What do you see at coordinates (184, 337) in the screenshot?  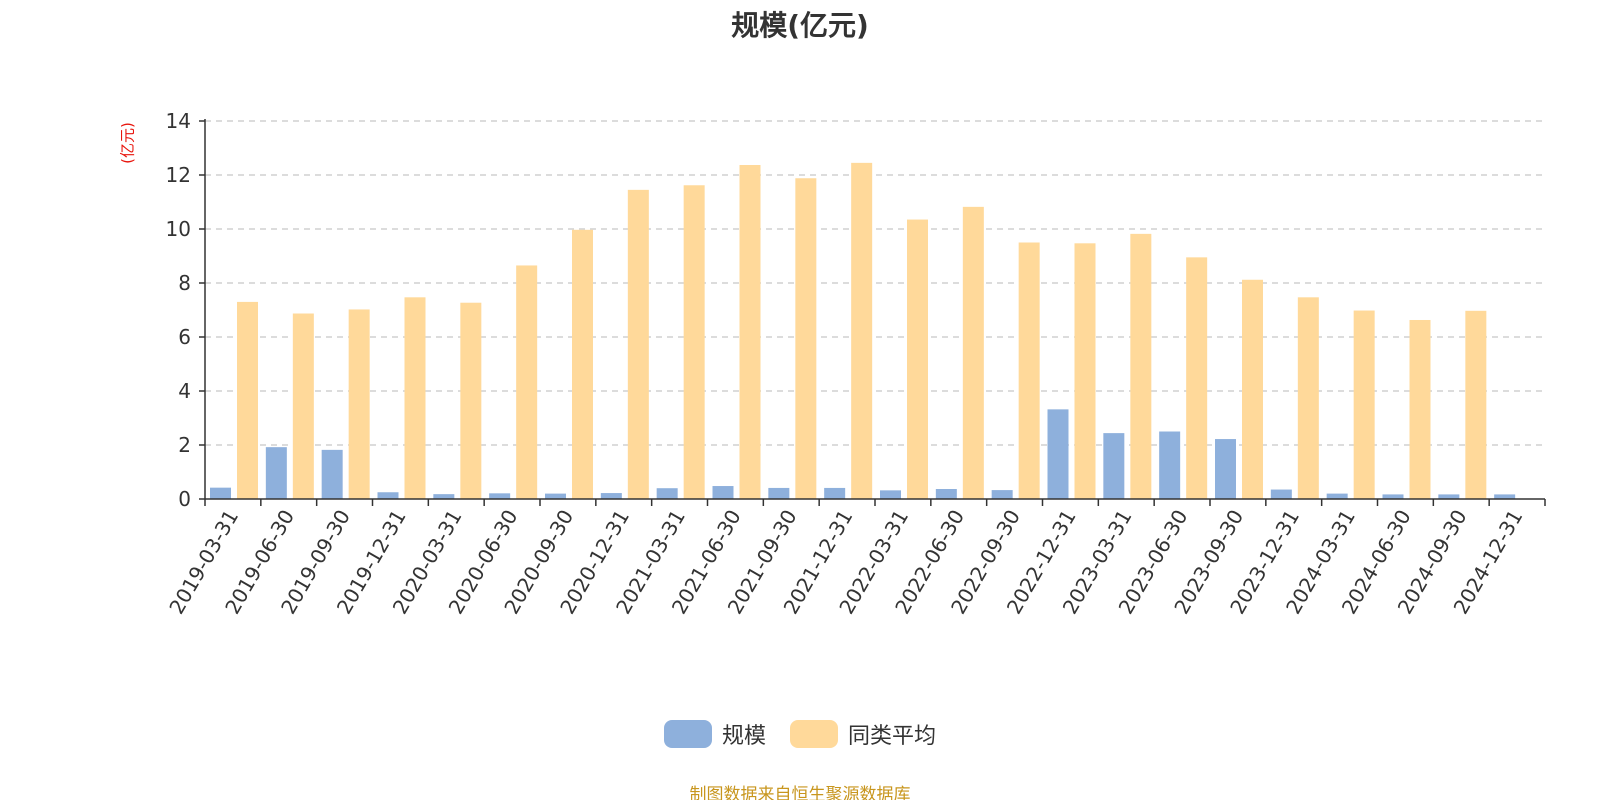 I see `y-tick-label: 6` at bounding box center [184, 337].